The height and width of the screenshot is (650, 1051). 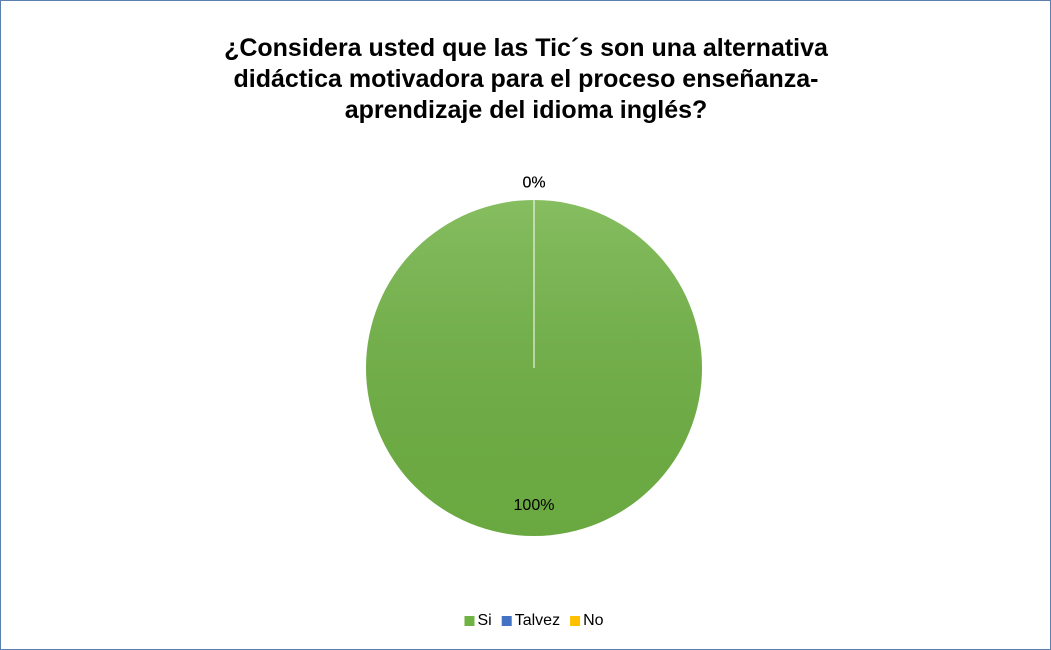 What do you see at coordinates (533, 182) in the screenshot?
I see `data-label: 0%` at bounding box center [533, 182].